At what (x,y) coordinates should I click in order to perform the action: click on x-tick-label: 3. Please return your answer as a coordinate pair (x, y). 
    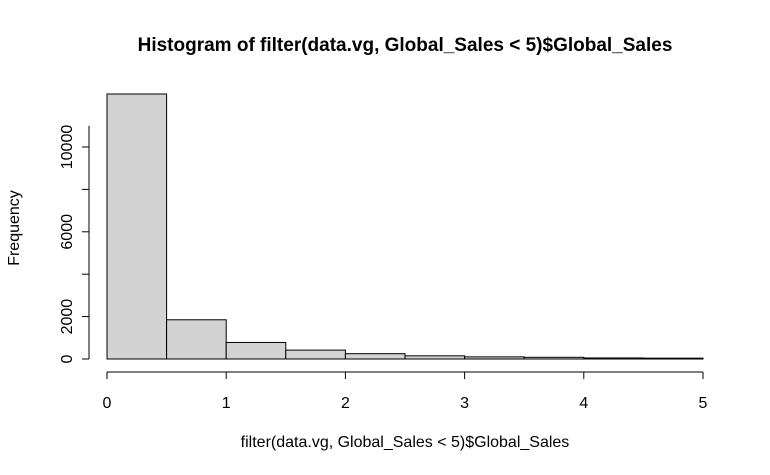
    Looking at the image, I should click on (464, 403).